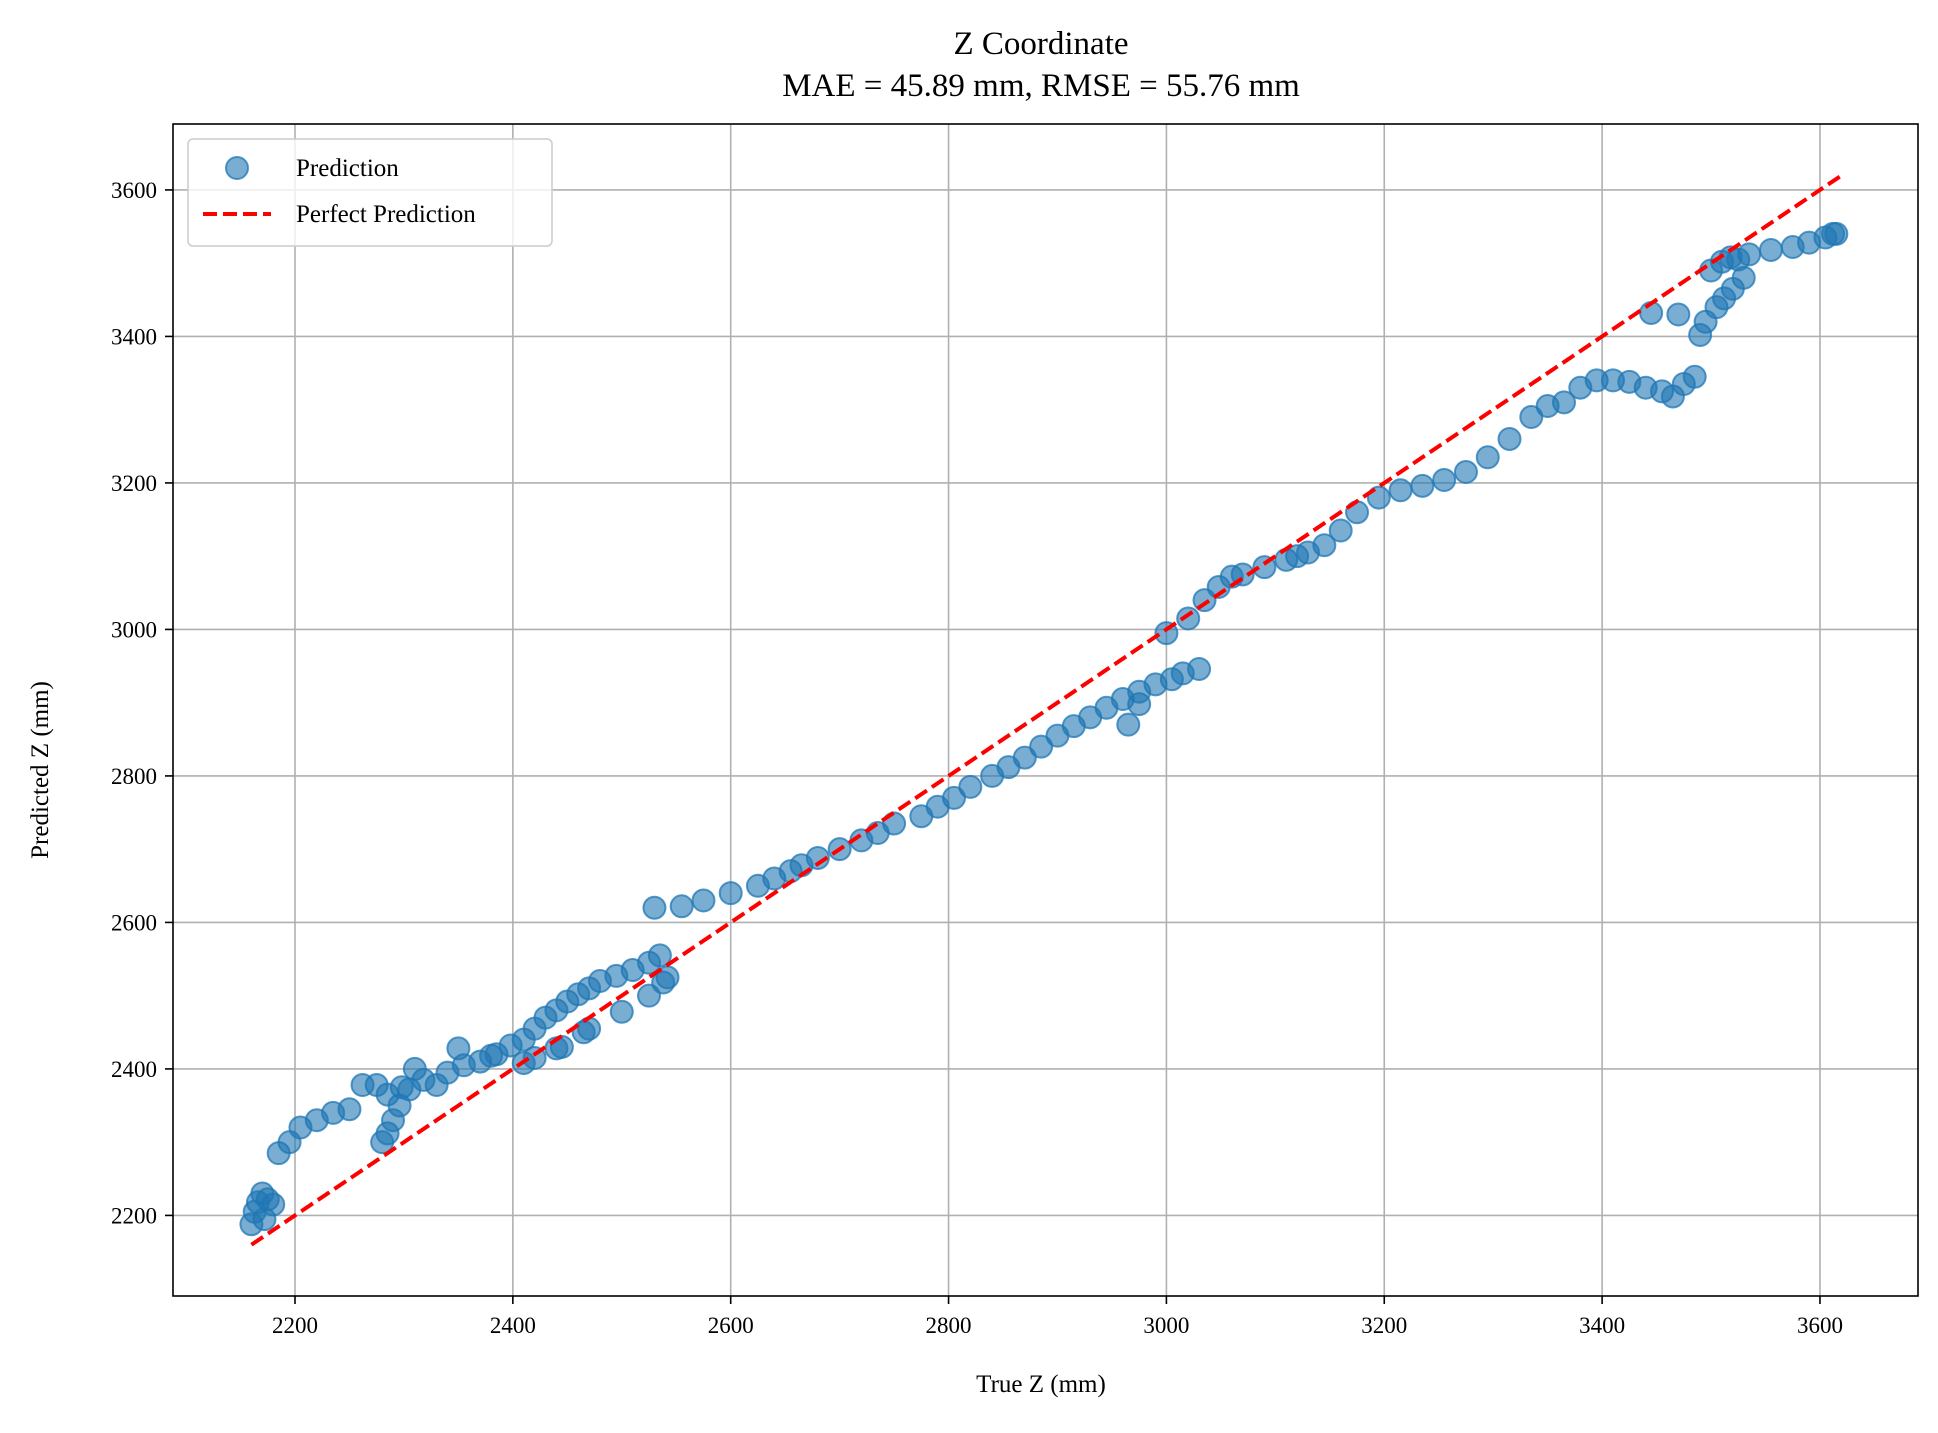 The height and width of the screenshot is (1433, 1938). Describe the element at coordinates (347, 168) in the screenshot. I see `legend-label-prediction: Prediction` at that location.